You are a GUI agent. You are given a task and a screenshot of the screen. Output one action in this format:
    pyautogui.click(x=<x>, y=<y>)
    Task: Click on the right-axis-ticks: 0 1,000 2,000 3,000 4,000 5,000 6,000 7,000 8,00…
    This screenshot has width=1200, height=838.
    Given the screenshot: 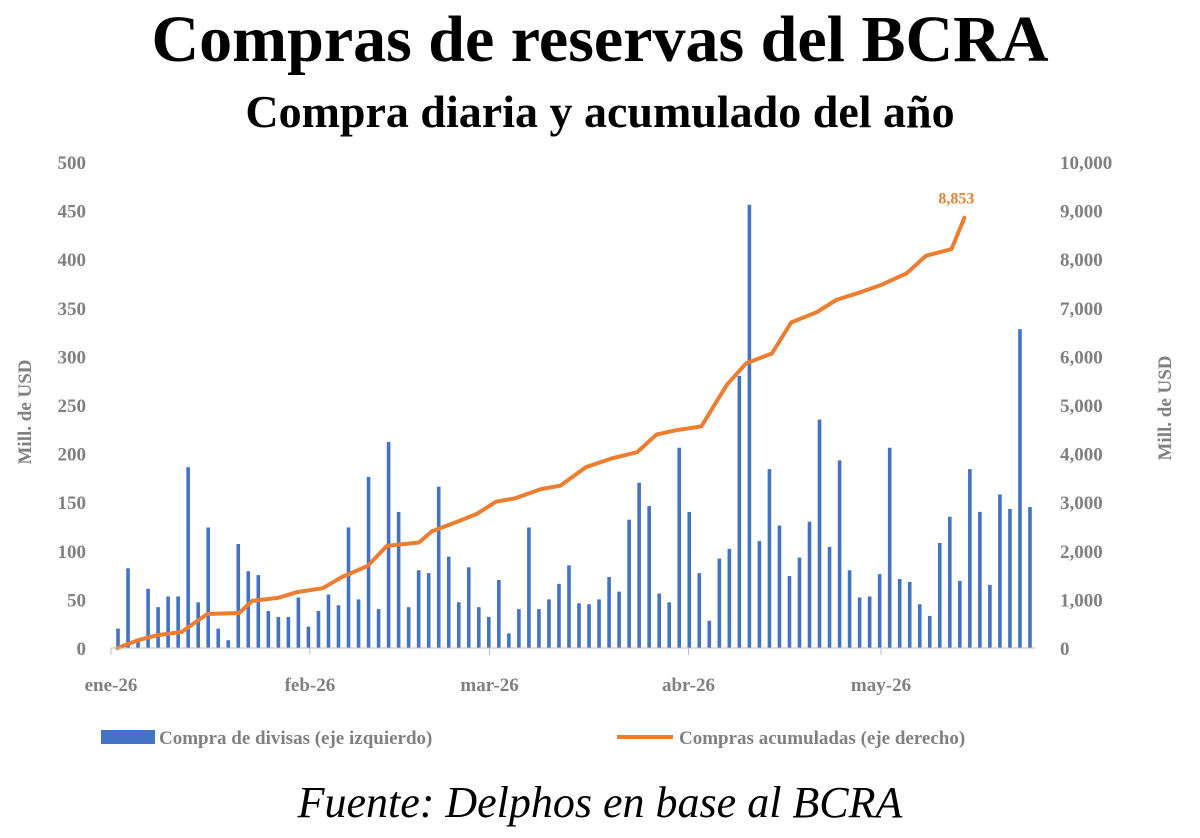 What is the action you would take?
    pyautogui.click(x=1086, y=406)
    